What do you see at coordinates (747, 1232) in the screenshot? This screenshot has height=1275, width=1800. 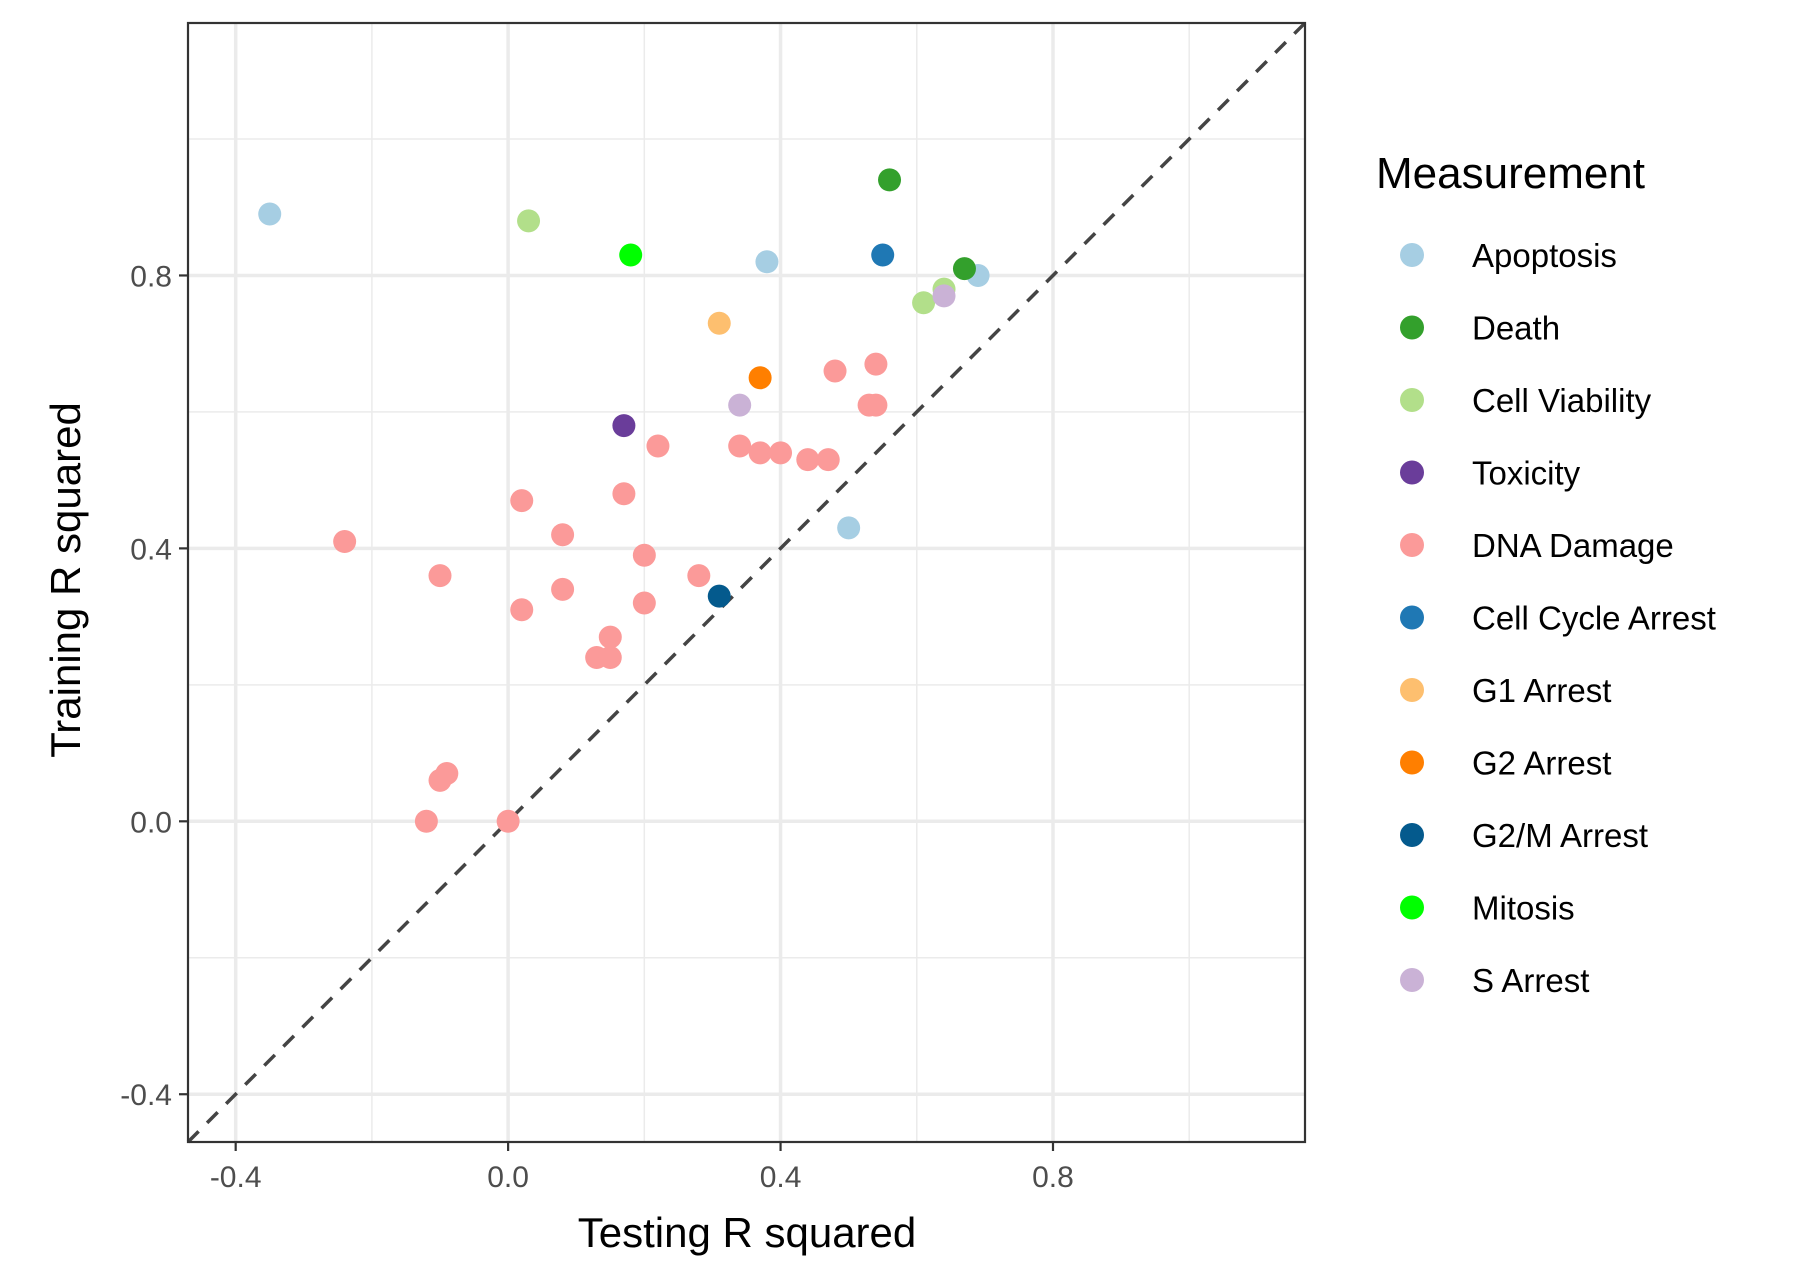 I see `x-axis-title: Testing R squared` at bounding box center [747, 1232].